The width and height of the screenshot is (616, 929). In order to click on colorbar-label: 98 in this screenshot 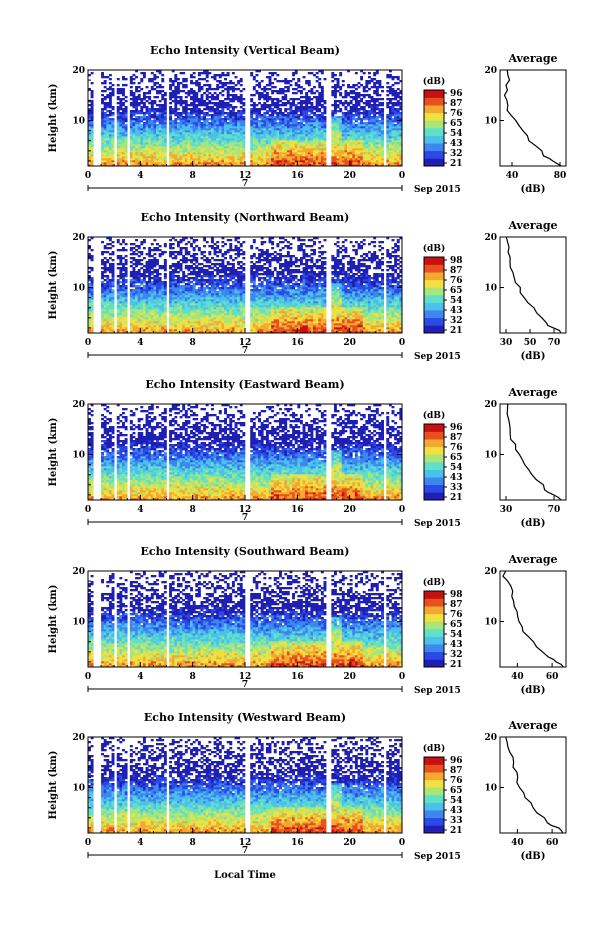, I will do `click(456, 261)`.